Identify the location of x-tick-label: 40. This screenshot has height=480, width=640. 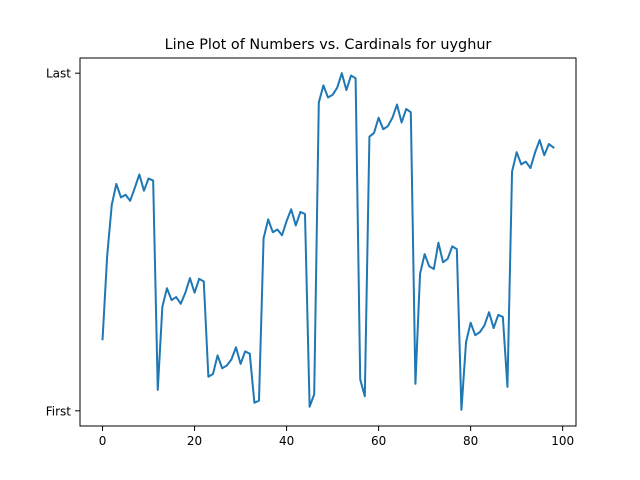
(286, 441).